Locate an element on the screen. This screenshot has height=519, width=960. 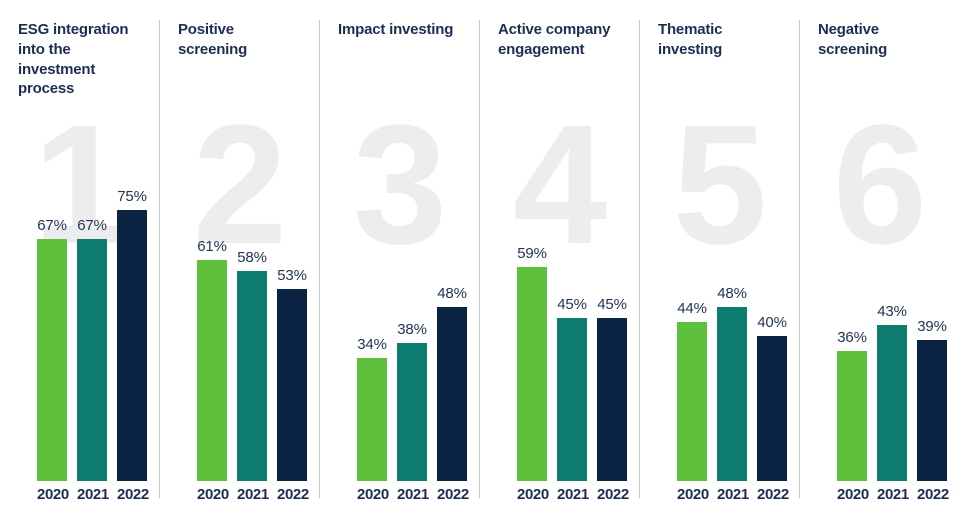
bar-value-label: 40% is located at coordinates (772, 323).